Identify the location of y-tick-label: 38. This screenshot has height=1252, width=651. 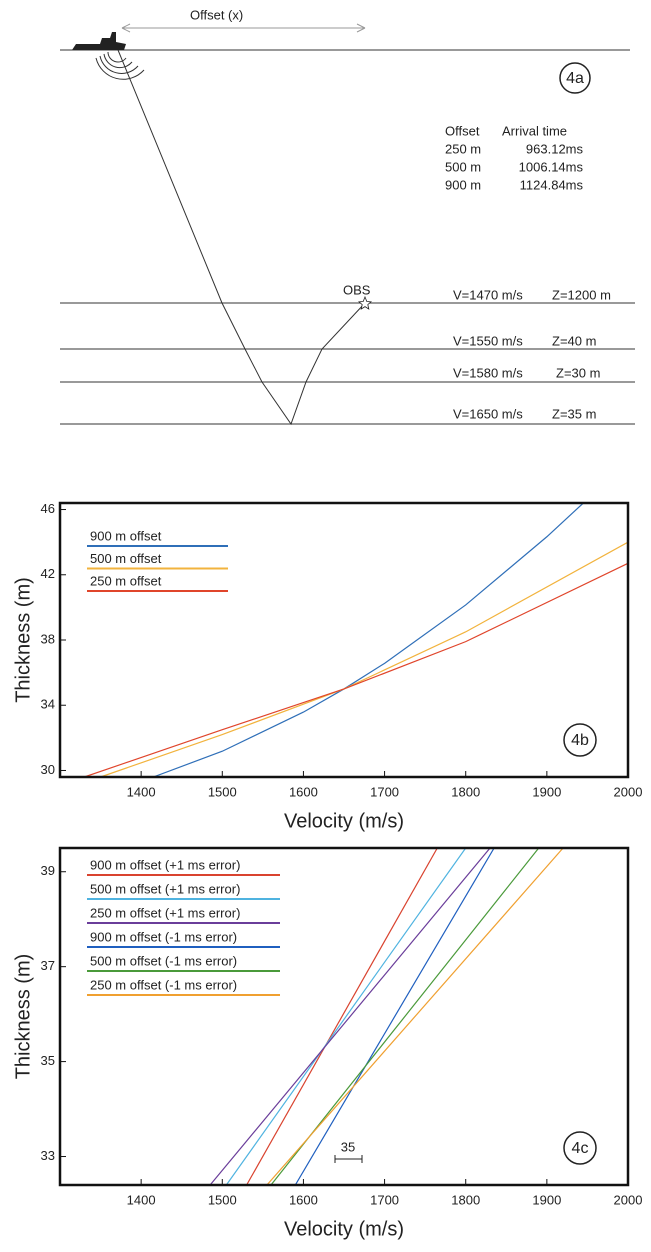
(48, 638).